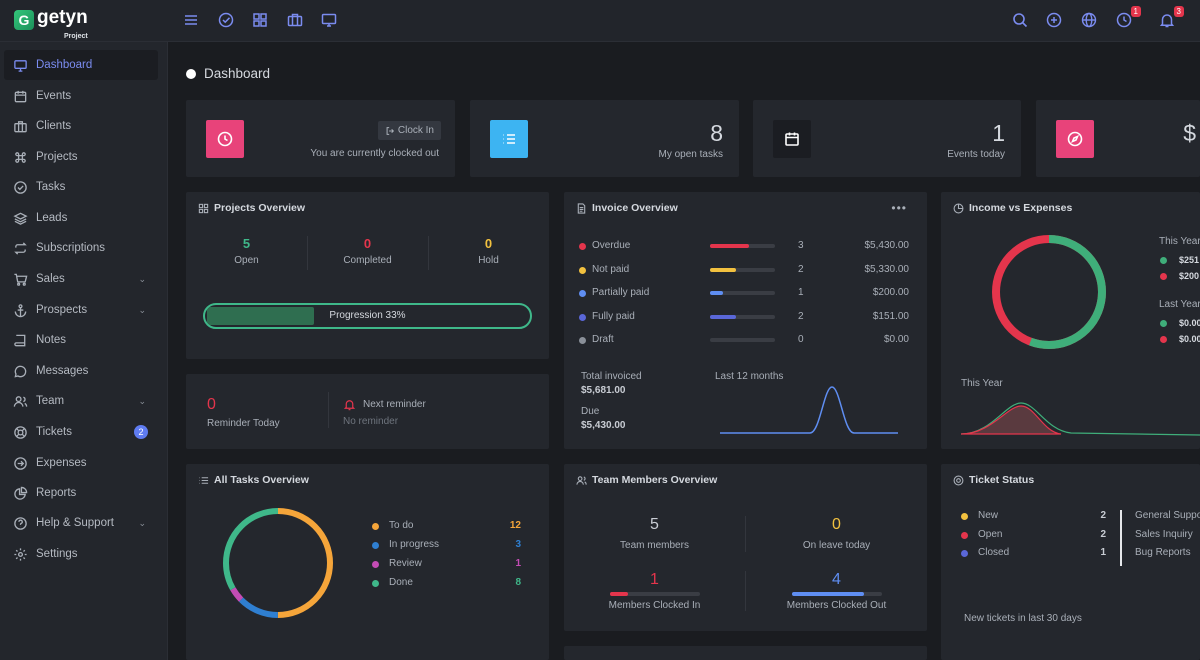 Image resolution: width=1200 pixels, height=660 pixels. What do you see at coordinates (454, 546) in the screenshot?
I see `task-legend-item: In progress 3` at bounding box center [454, 546].